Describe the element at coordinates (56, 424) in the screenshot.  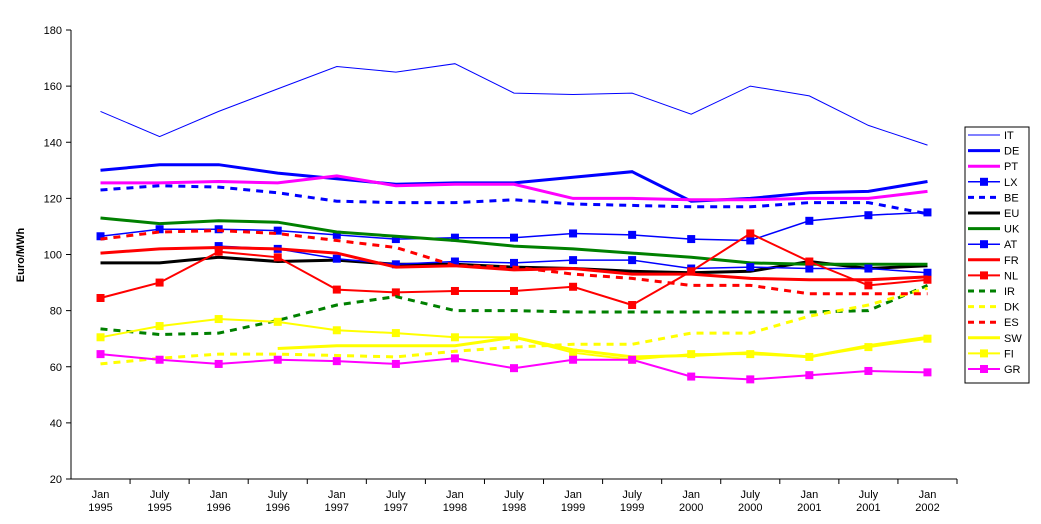
I see `y-tick-label: 40` at that location.